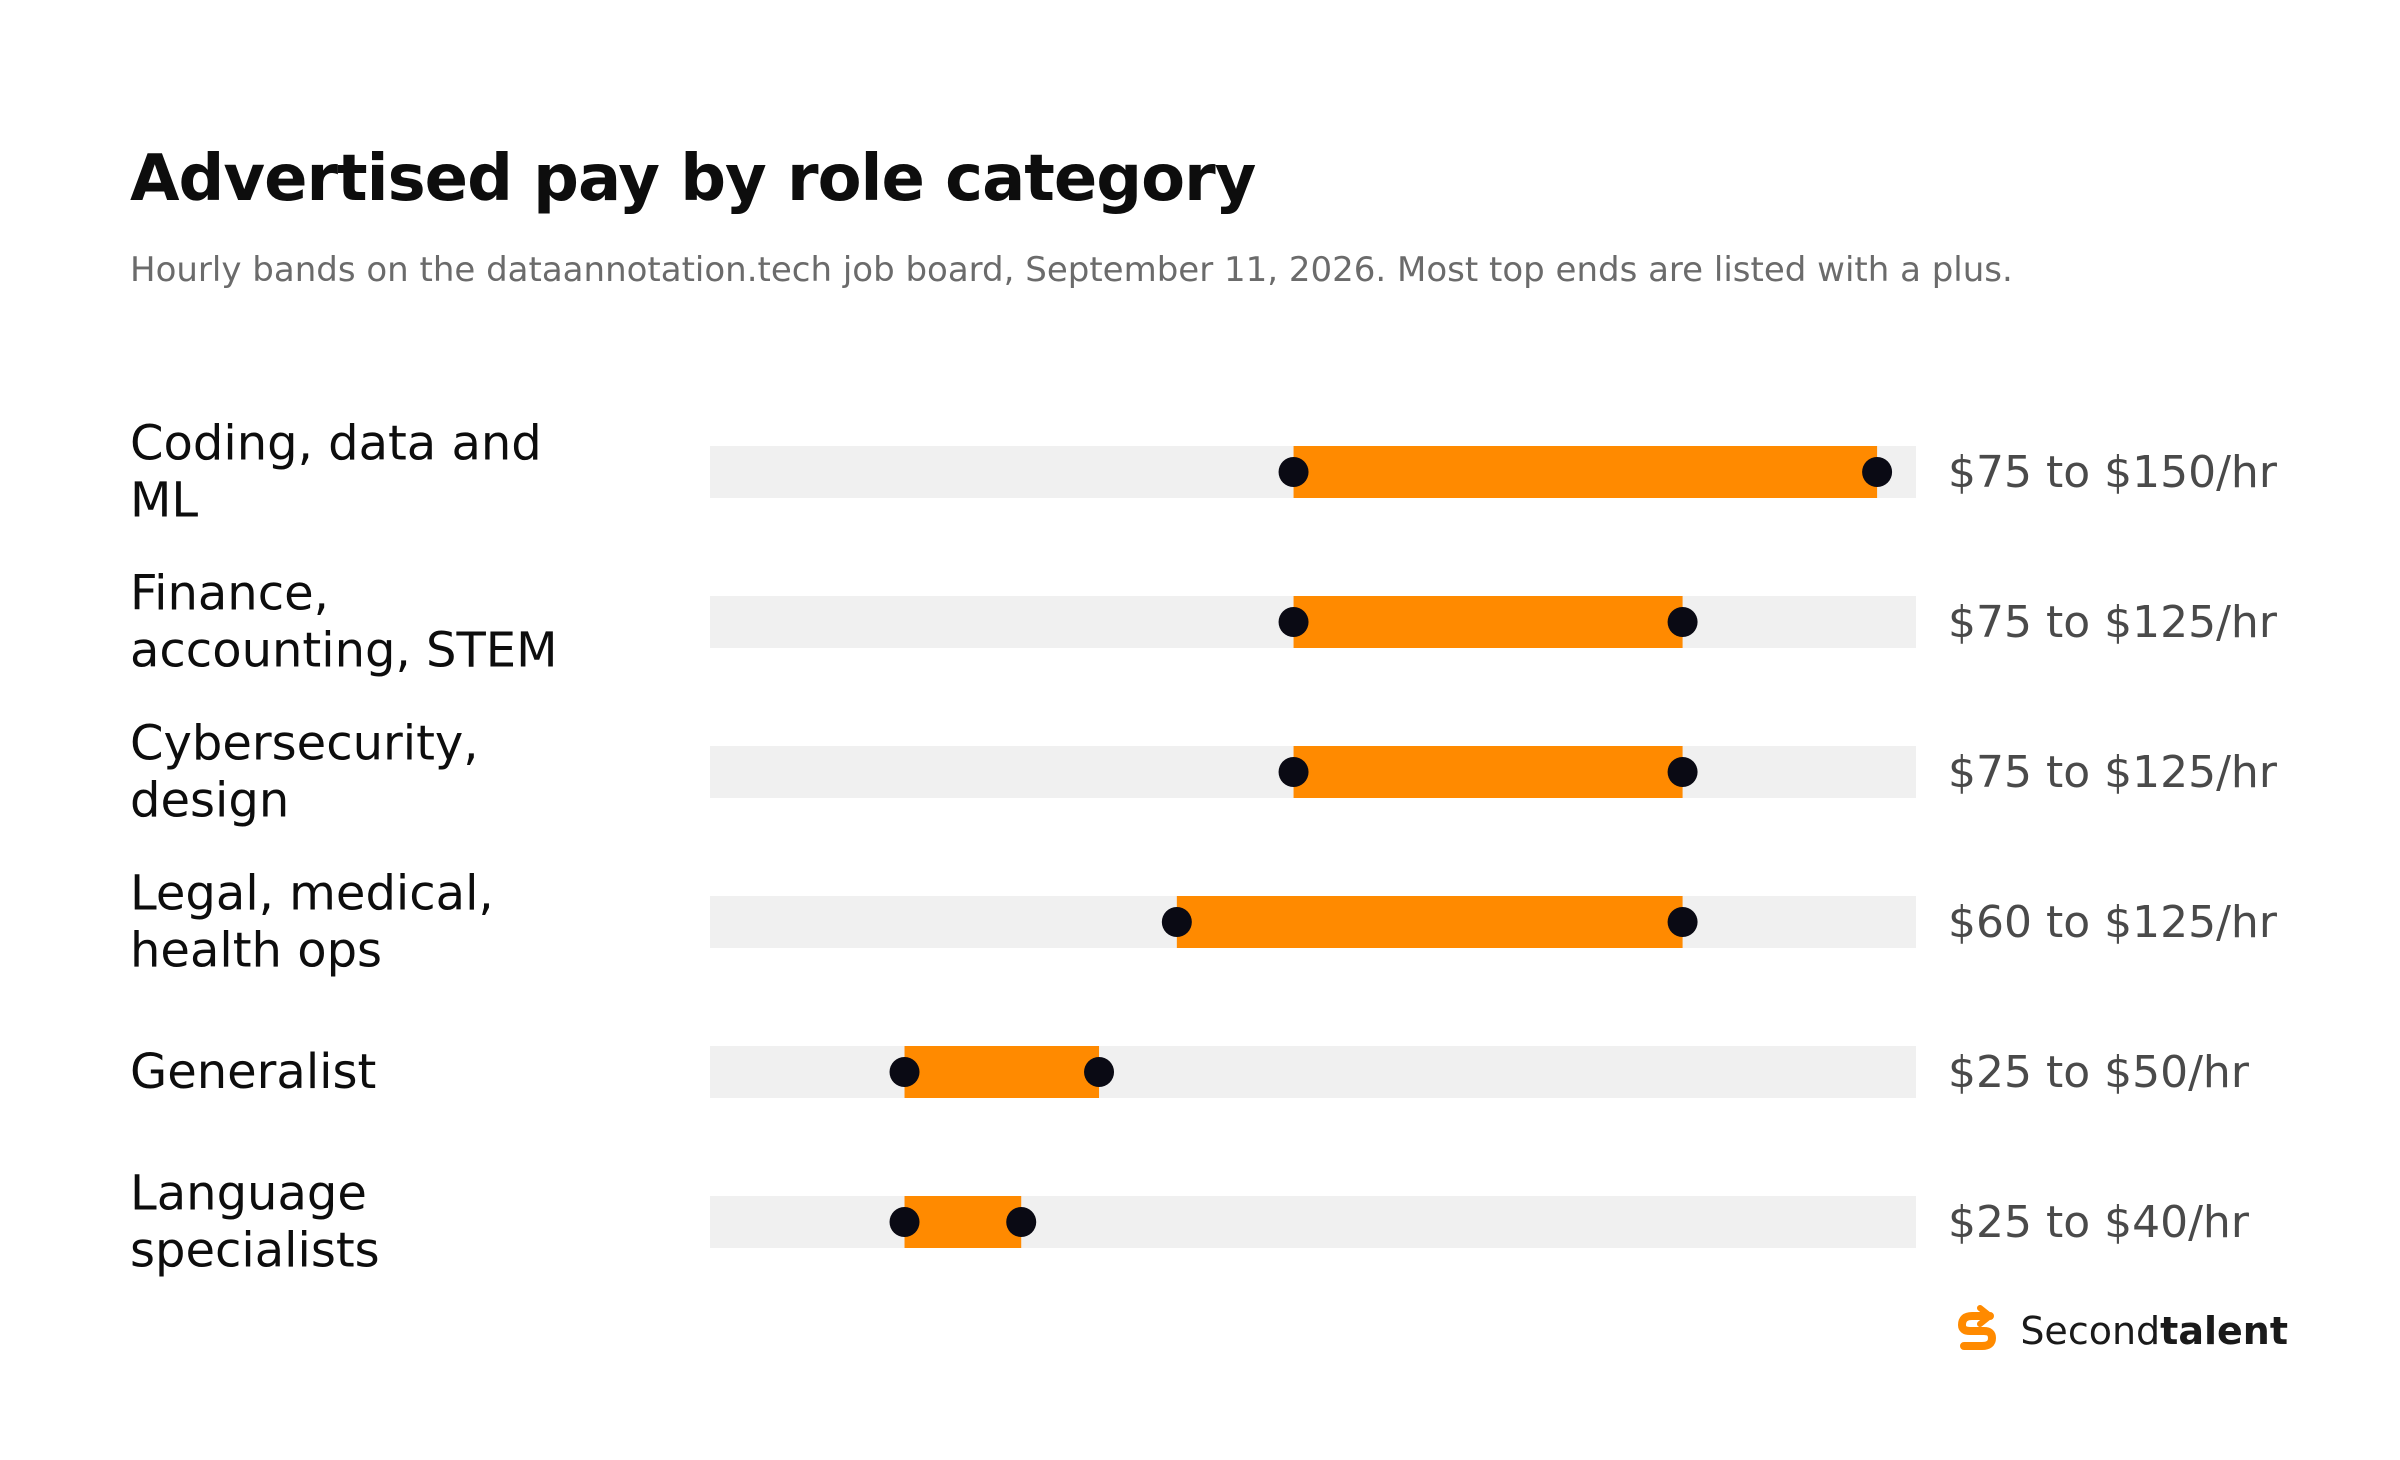  What do you see at coordinates (2113, 472) in the screenshot?
I see `value-label: $75 to $150/hr` at bounding box center [2113, 472].